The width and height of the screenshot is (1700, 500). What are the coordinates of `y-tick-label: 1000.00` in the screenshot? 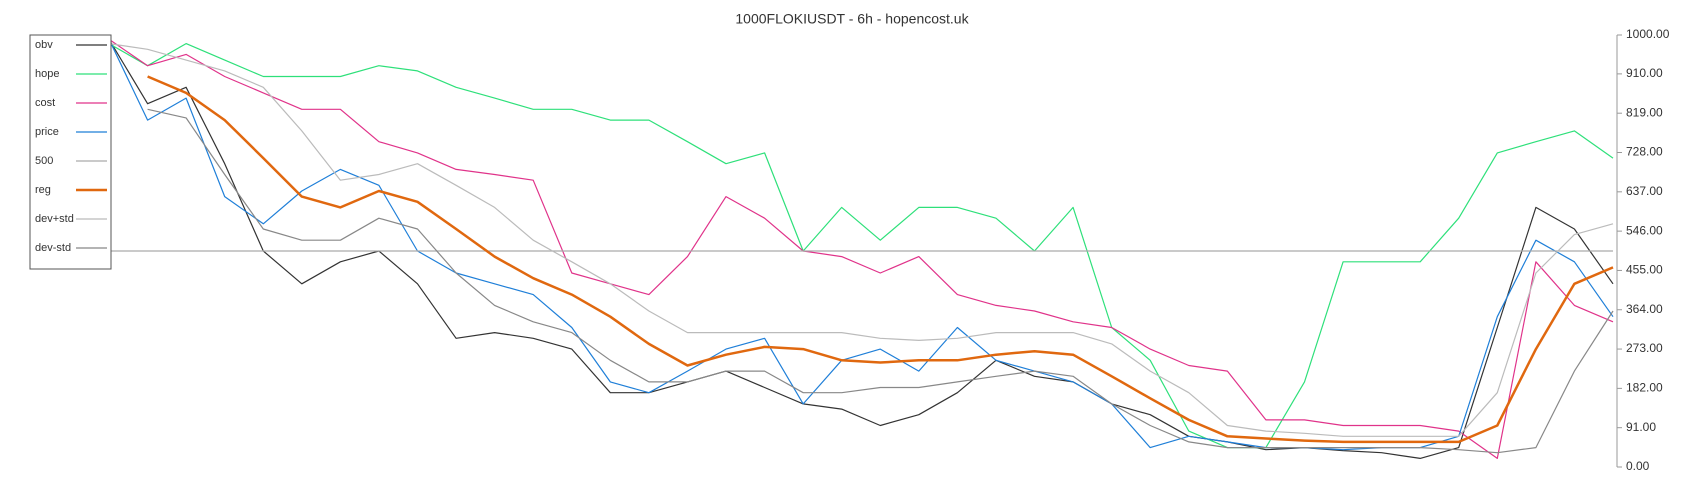 It's located at (1648, 34).